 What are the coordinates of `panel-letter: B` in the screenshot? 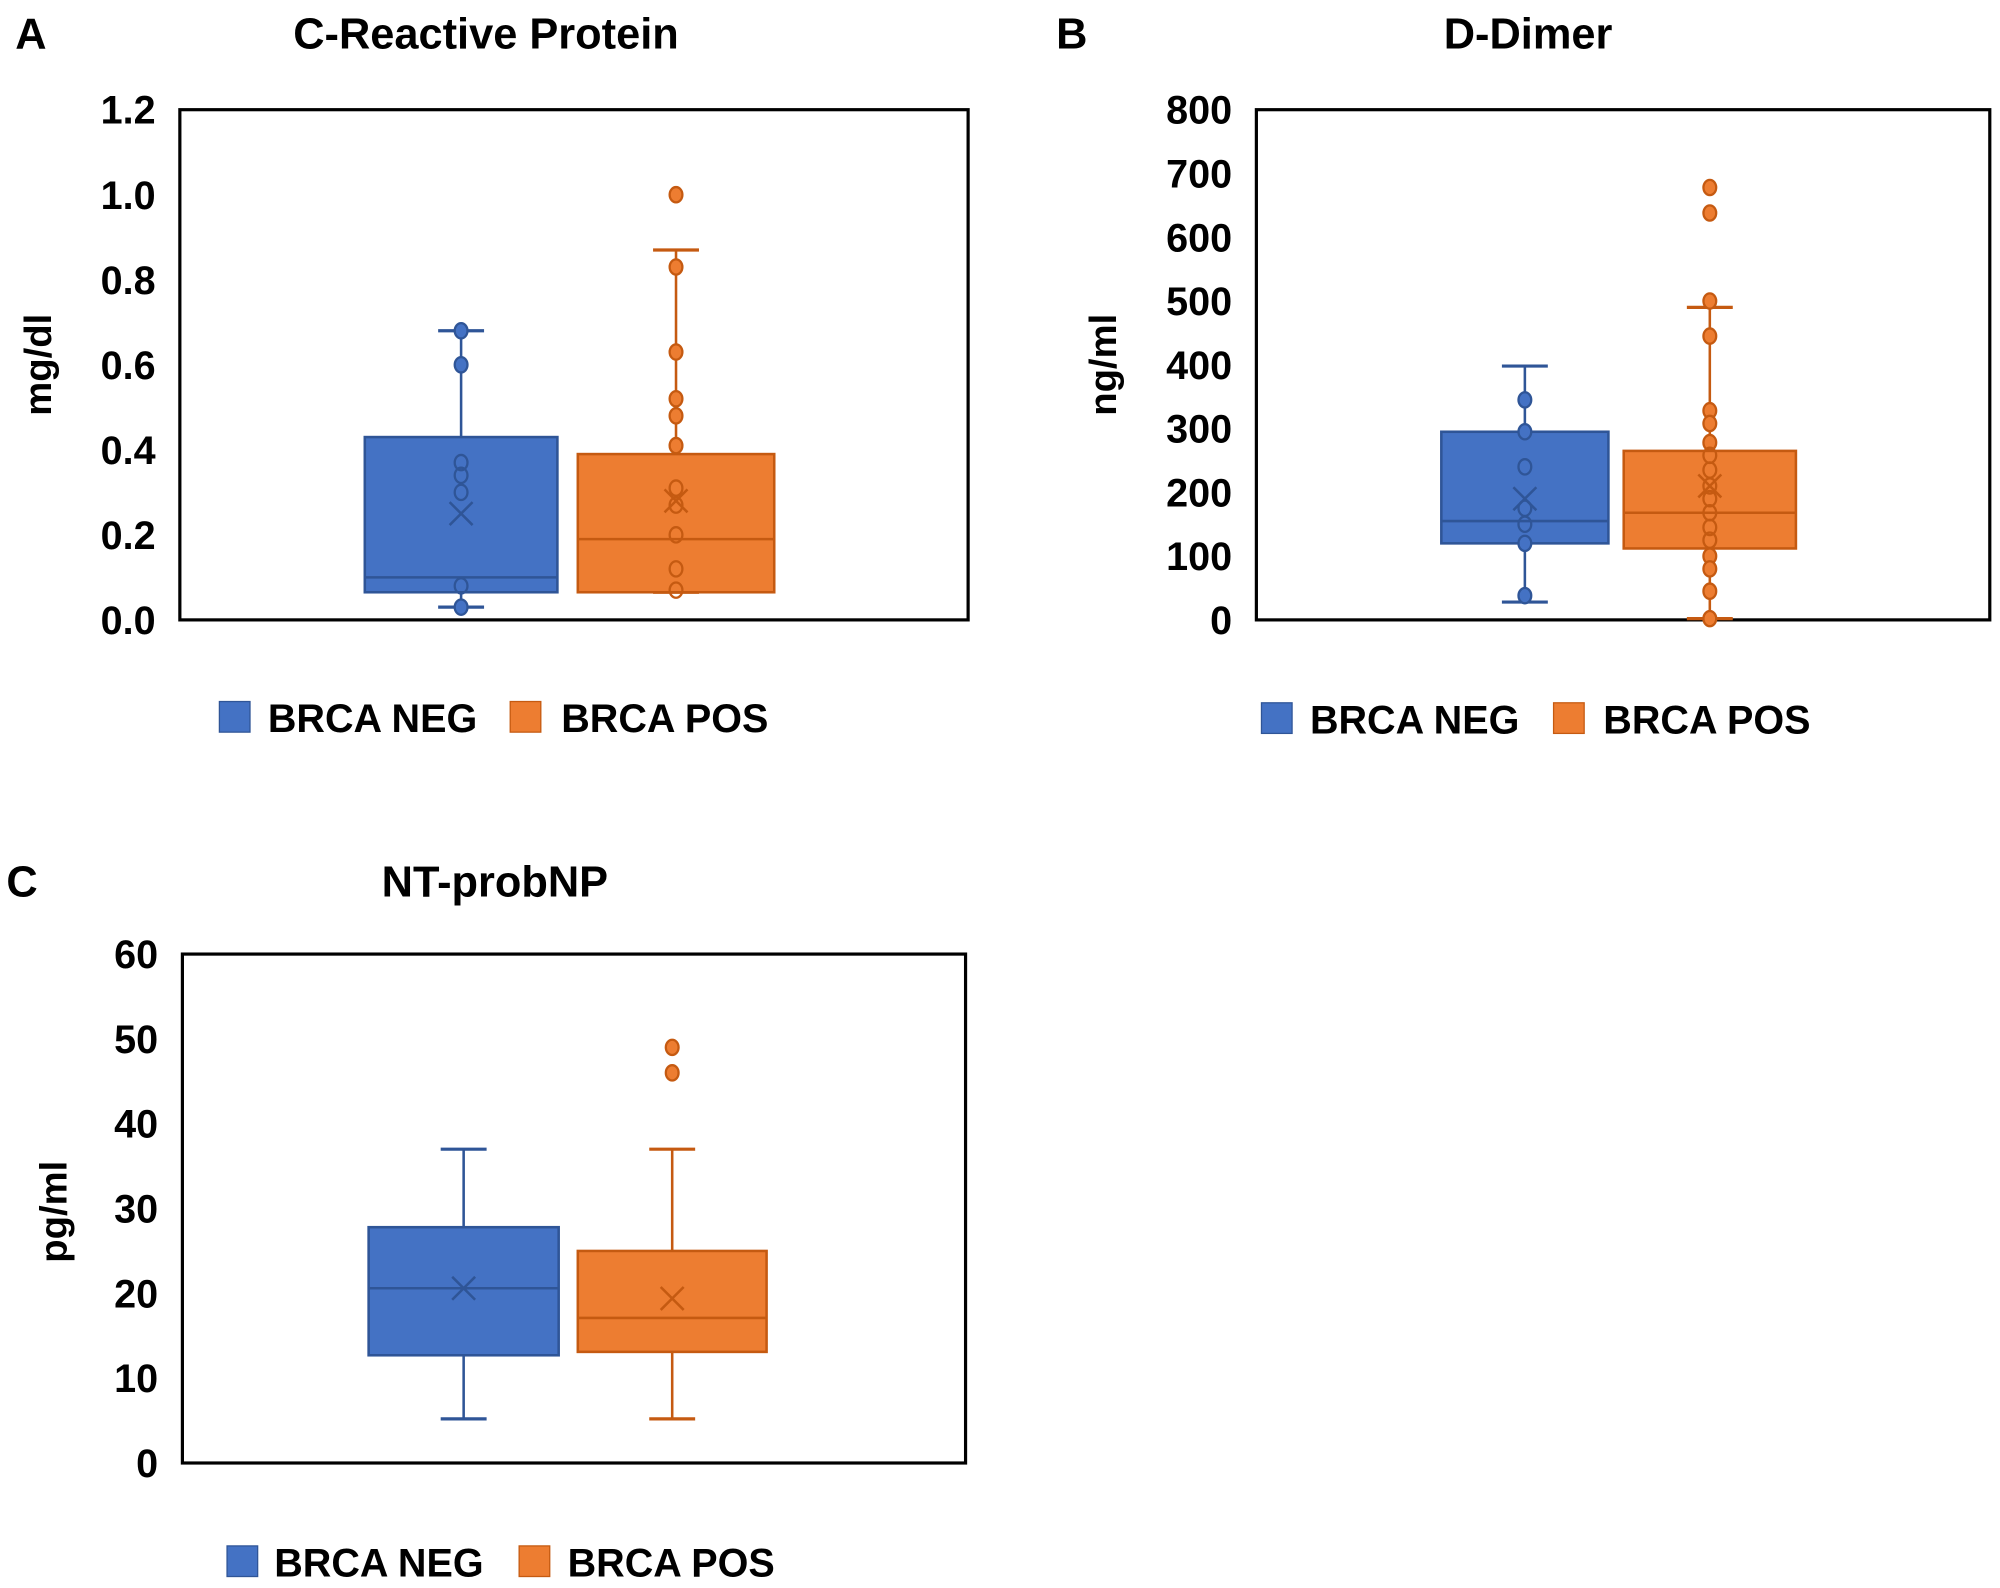 It's located at (1071, 34).